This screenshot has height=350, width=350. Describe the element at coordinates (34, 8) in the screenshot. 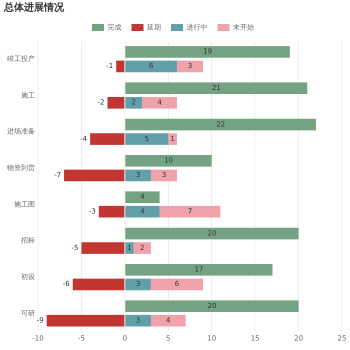

I see `chart-title: 总体进展情况` at that location.